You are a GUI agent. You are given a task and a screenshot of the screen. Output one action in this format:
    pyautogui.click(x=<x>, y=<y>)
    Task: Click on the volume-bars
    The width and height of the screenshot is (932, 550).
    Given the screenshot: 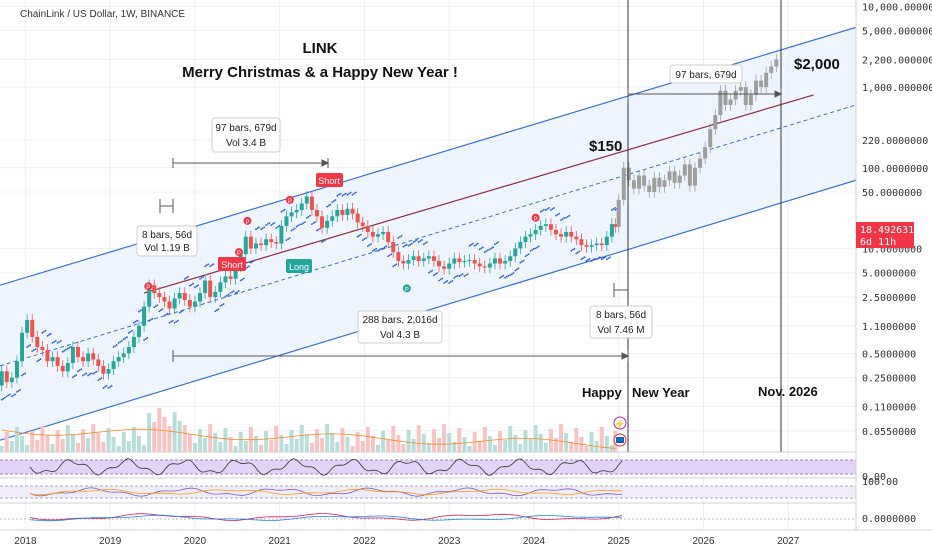 What is the action you would take?
    pyautogui.click(x=309, y=430)
    